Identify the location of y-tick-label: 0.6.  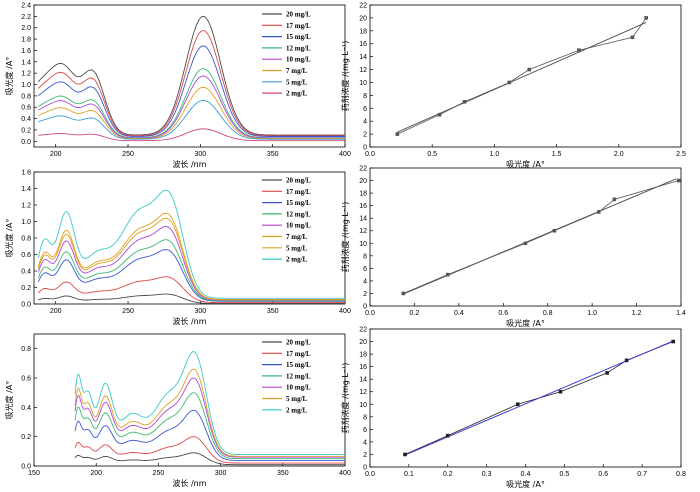
(26, 255).